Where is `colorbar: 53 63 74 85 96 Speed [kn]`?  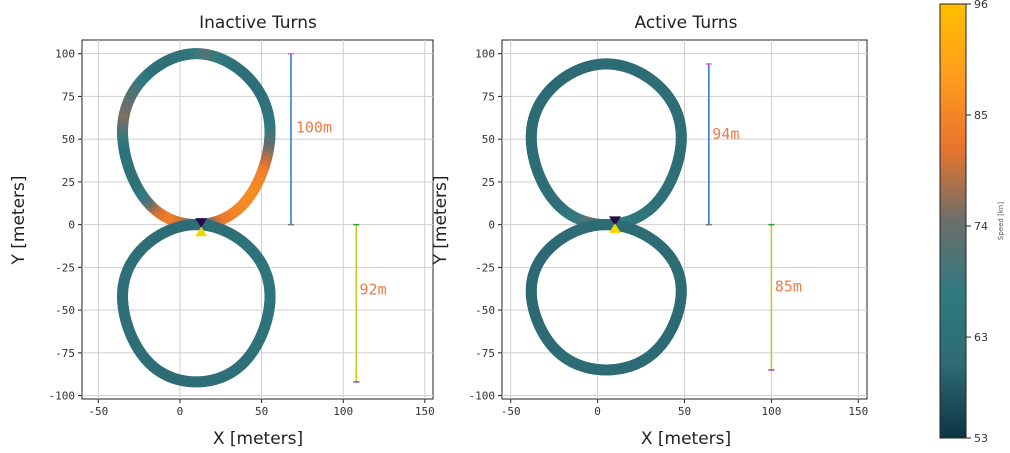 colorbar: 53 63 74 85 96 Speed [kn] is located at coordinates (972, 222).